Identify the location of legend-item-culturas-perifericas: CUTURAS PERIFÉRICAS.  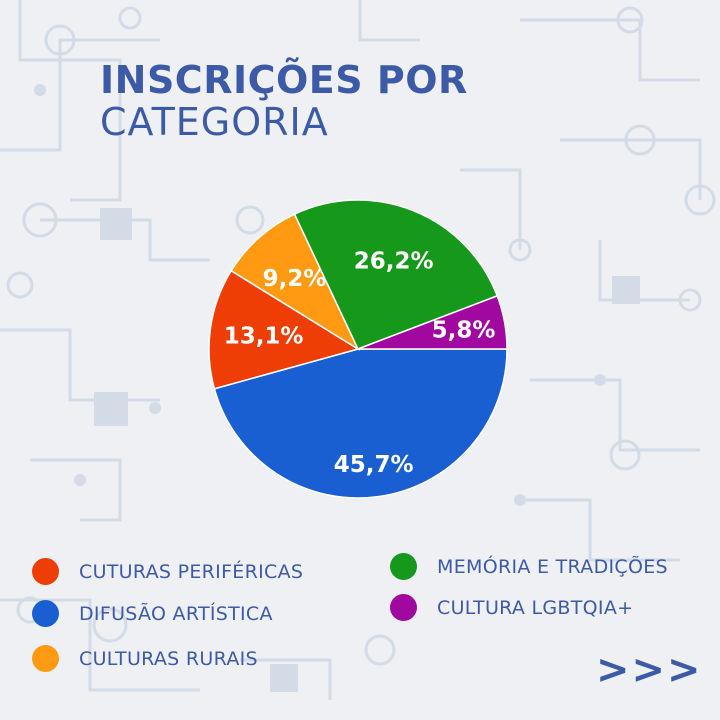
(167, 571).